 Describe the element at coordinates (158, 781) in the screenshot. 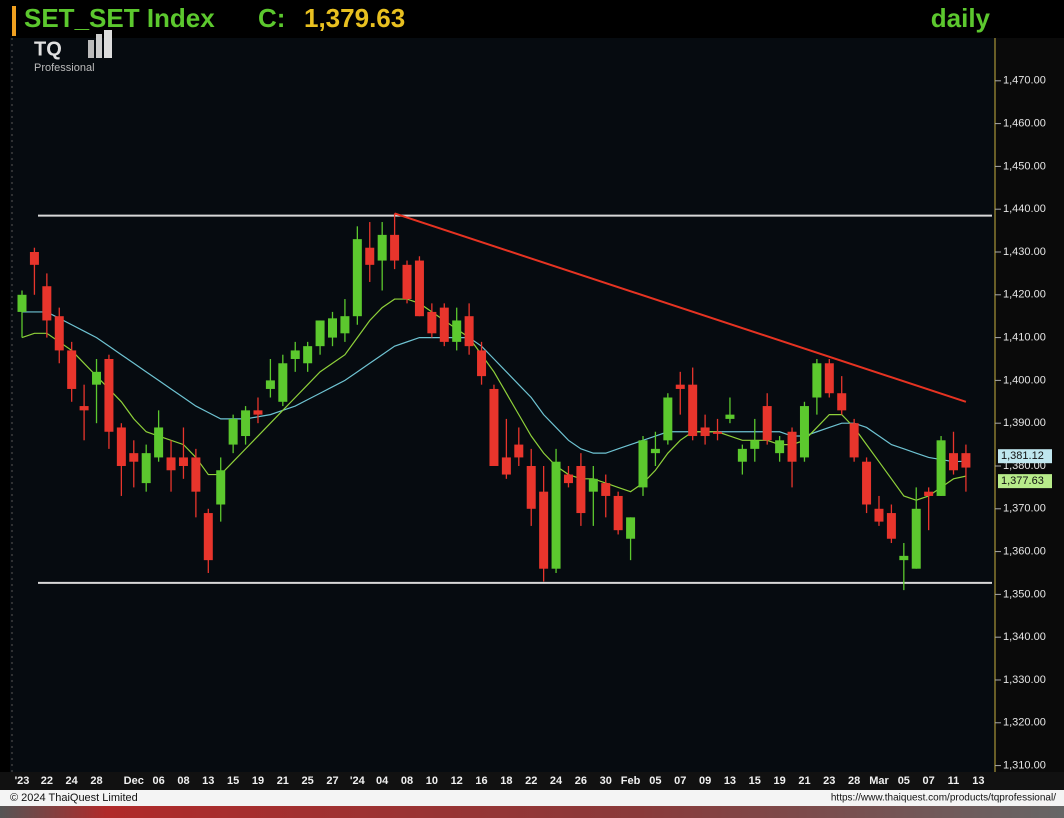

I see `x-tick-label: 06` at that location.